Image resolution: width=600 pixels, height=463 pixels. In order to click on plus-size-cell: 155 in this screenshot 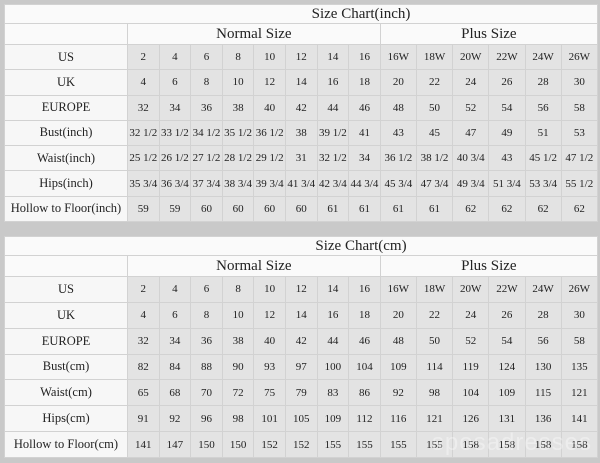, I will do `click(434, 444)`.